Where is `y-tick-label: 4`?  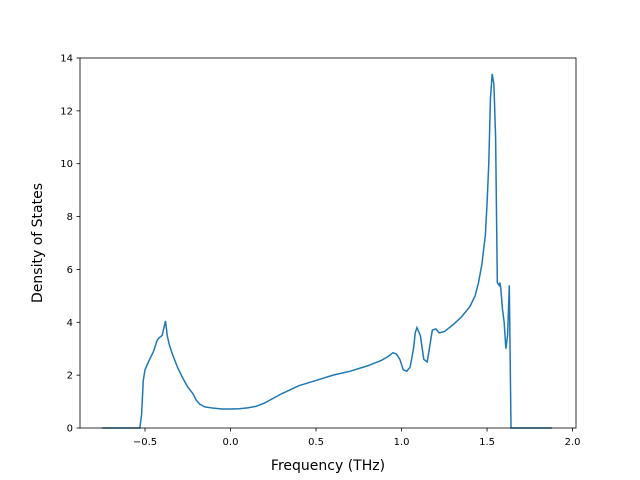
y-tick-label: 4 is located at coordinates (70, 323).